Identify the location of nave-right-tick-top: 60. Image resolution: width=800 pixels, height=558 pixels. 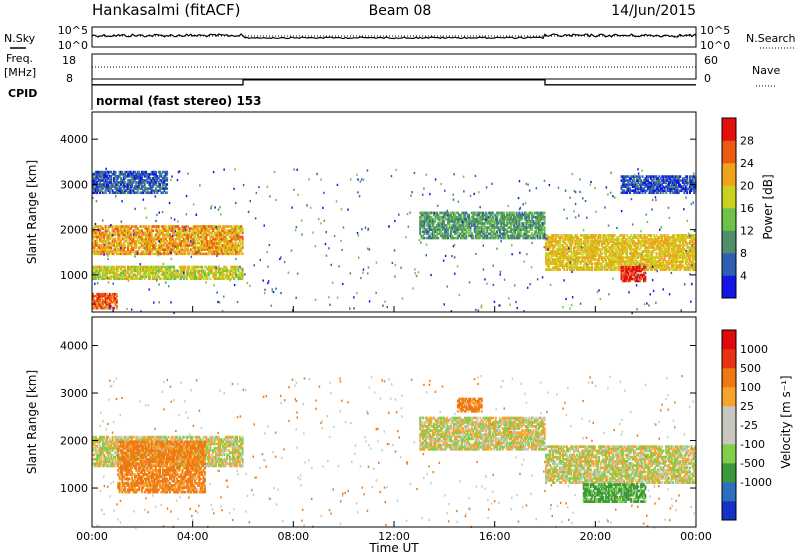
(711, 60).